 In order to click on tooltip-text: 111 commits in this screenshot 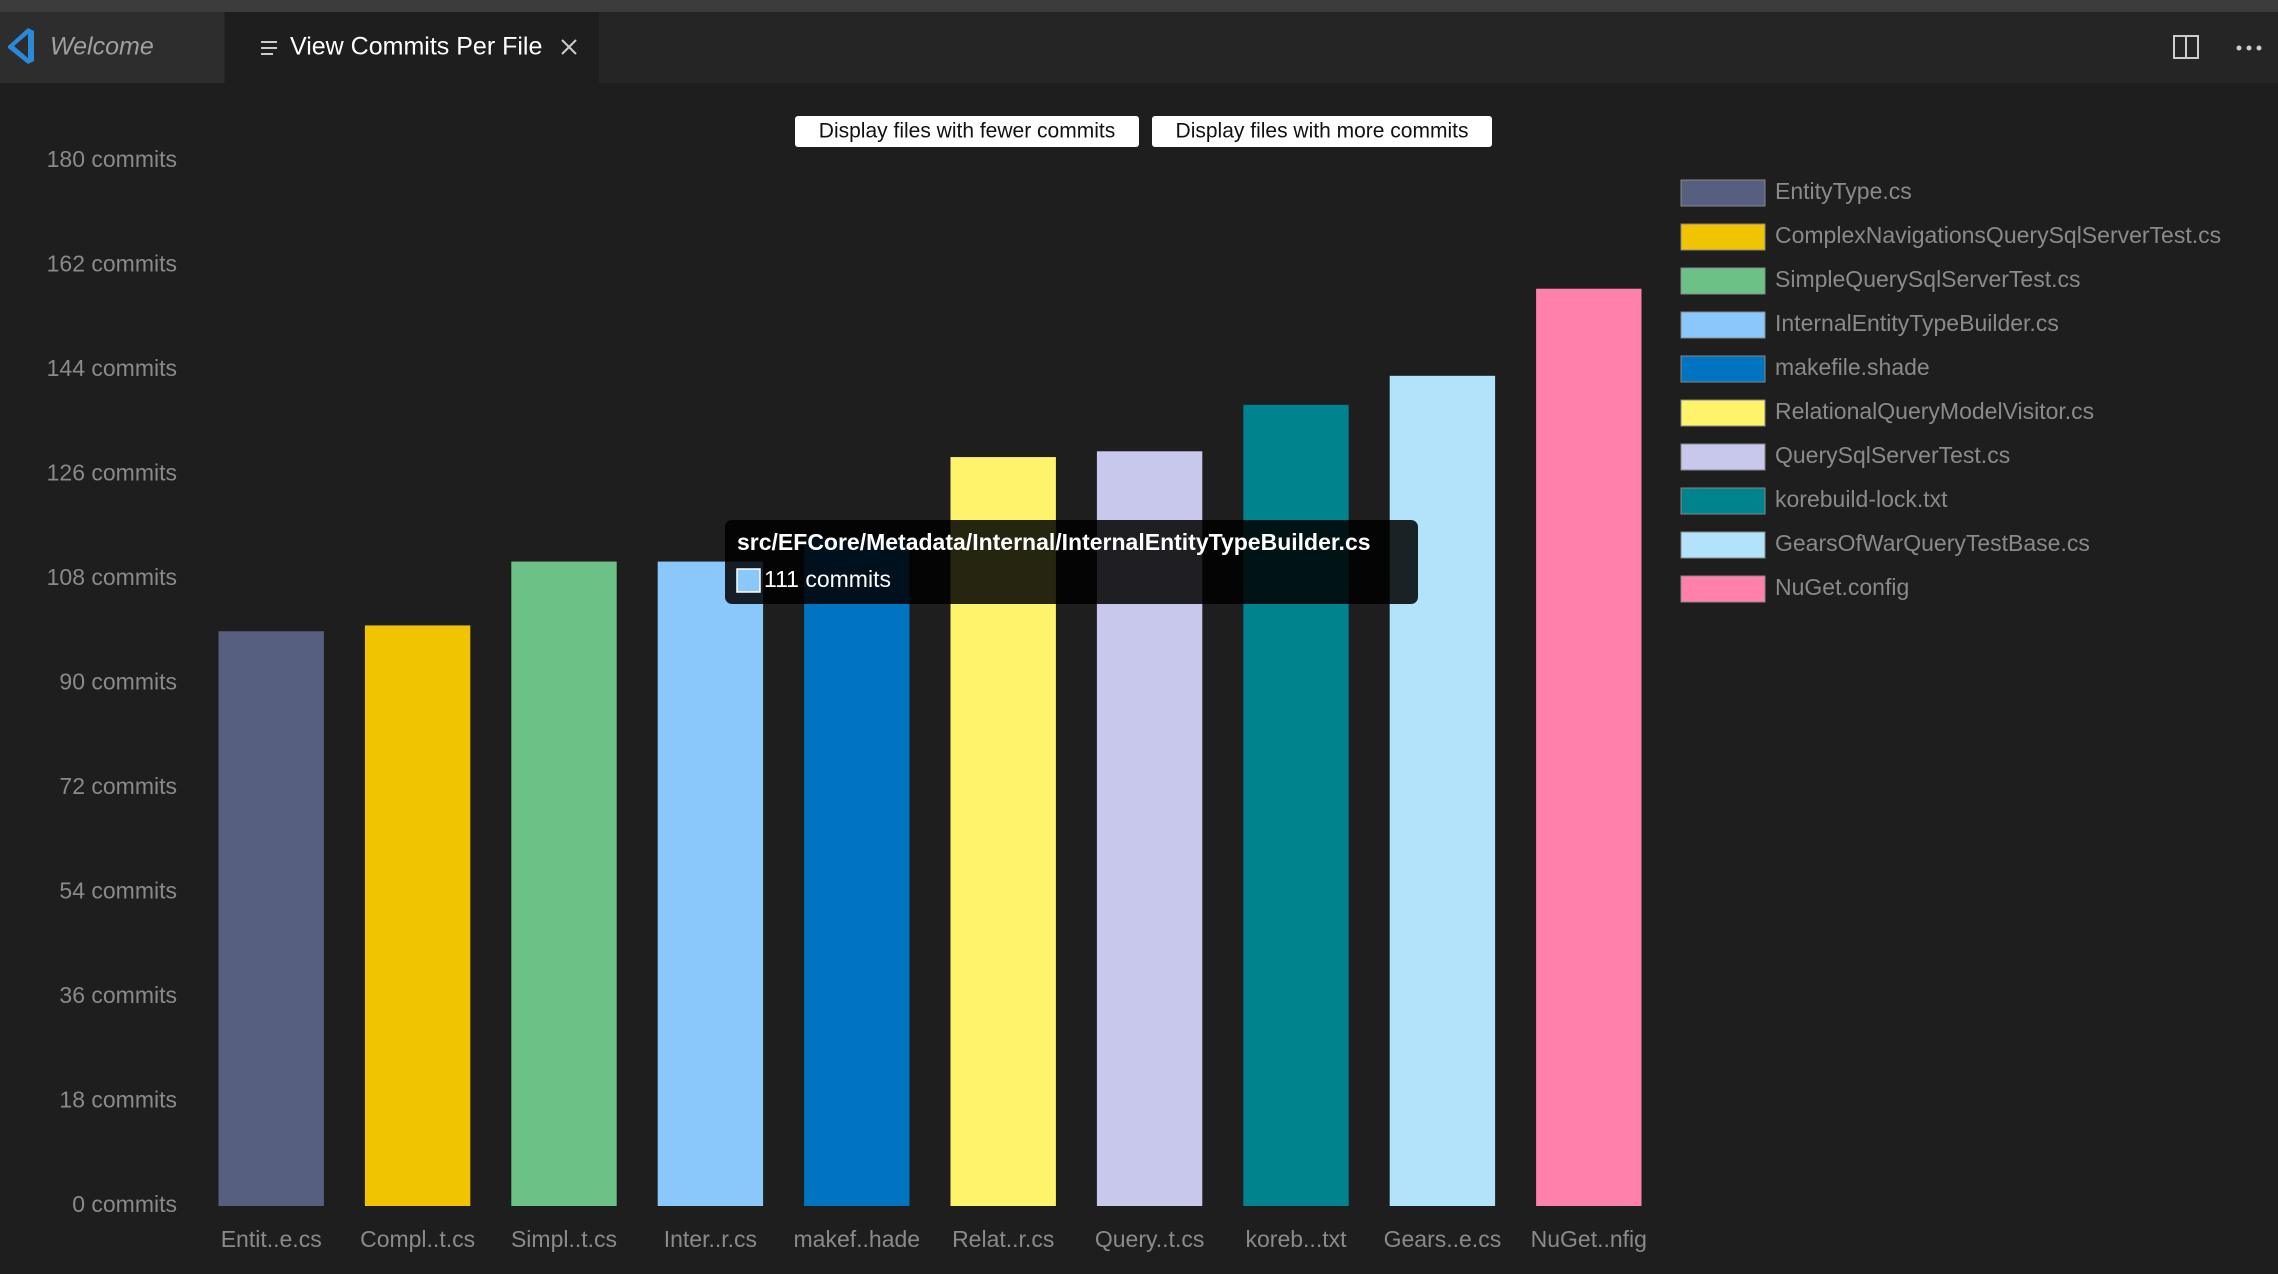, I will do `click(827, 579)`.